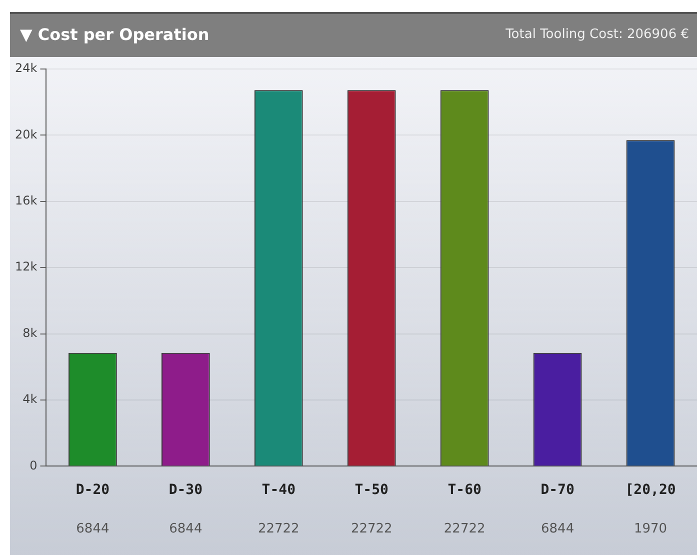  What do you see at coordinates (597, 34) in the screenshot?
I see `chart-subtitle: Total Tooling Cost: 206906 €` at bounding box center [597, 34].